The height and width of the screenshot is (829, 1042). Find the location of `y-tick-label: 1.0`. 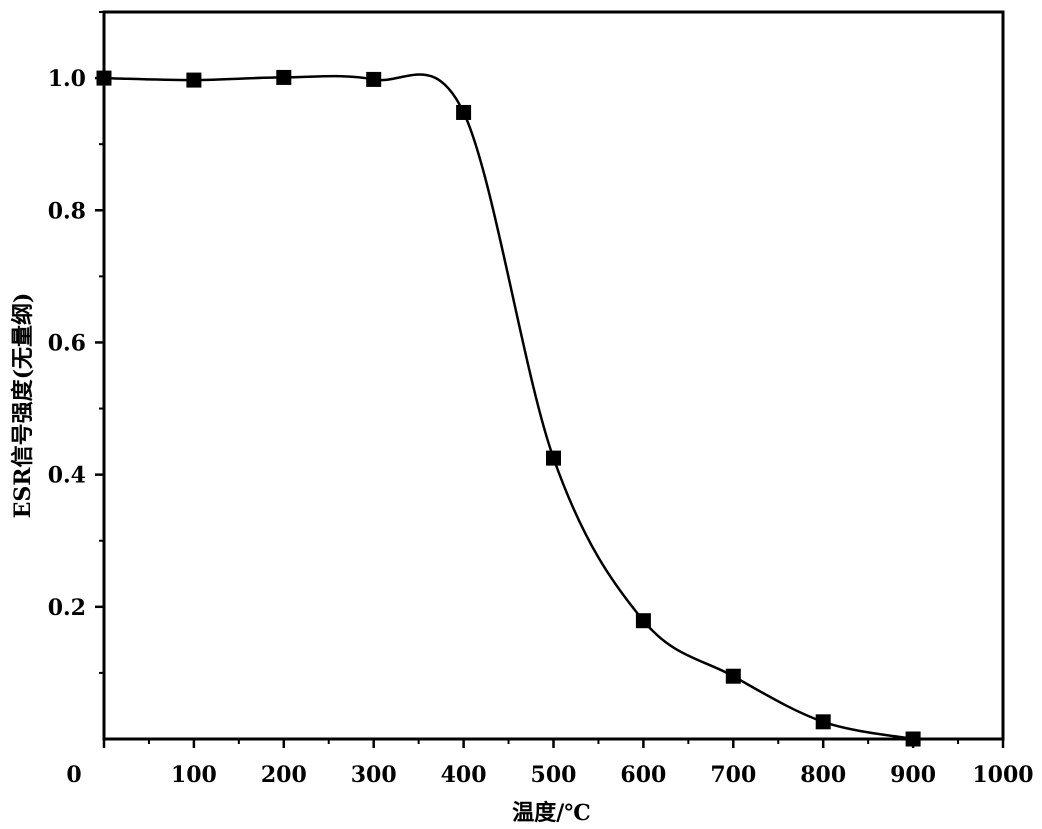

y-tick-label: 1.0 is located at coordinates (67, 79).